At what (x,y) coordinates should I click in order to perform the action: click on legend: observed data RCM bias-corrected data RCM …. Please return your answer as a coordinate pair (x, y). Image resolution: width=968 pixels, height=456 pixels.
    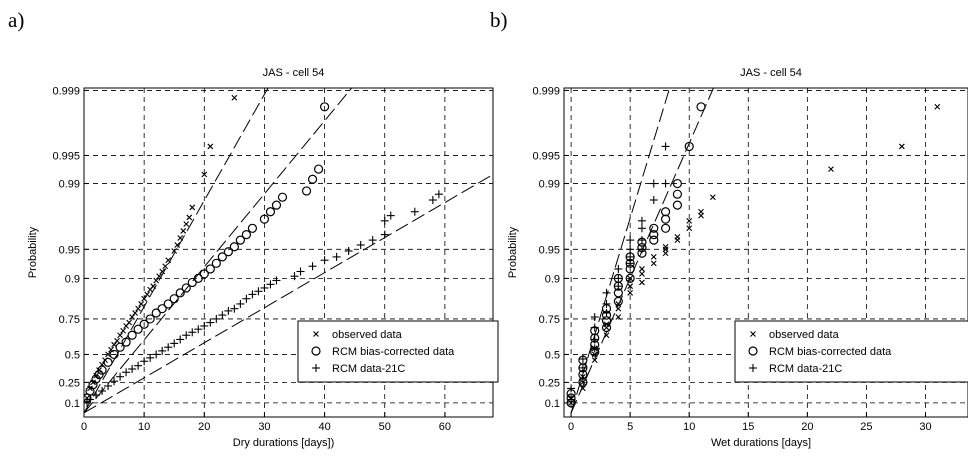
    Looking at the image, I should click on (398, 351).